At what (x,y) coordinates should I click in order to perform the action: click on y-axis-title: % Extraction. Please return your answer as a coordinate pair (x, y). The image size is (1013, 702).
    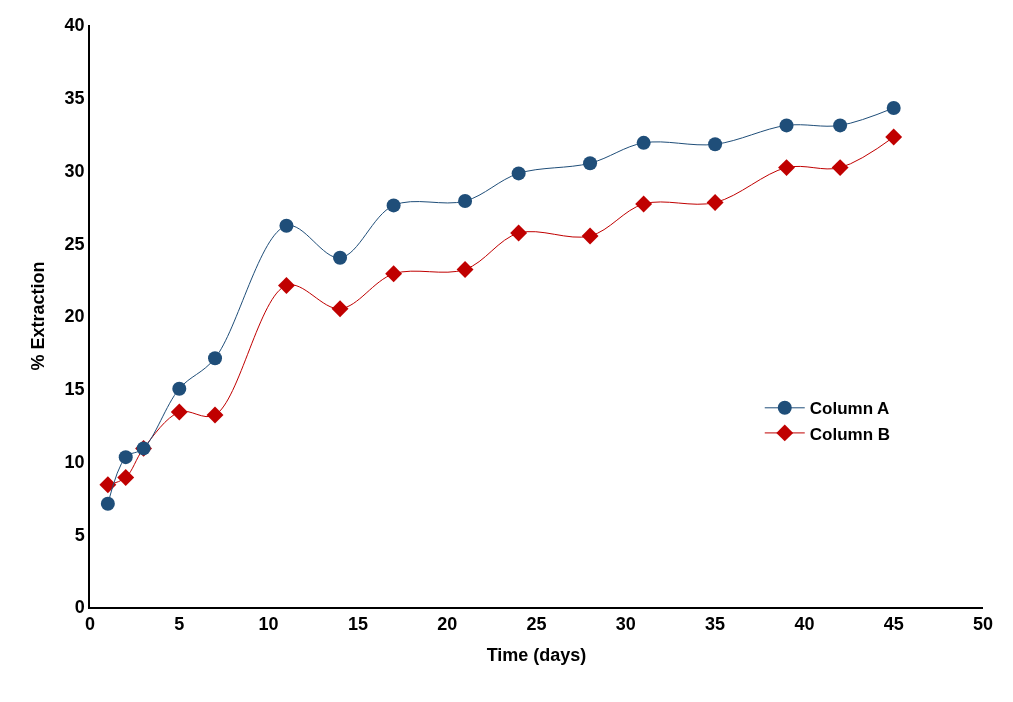
    Looking at the image, I should click on (38, 316).